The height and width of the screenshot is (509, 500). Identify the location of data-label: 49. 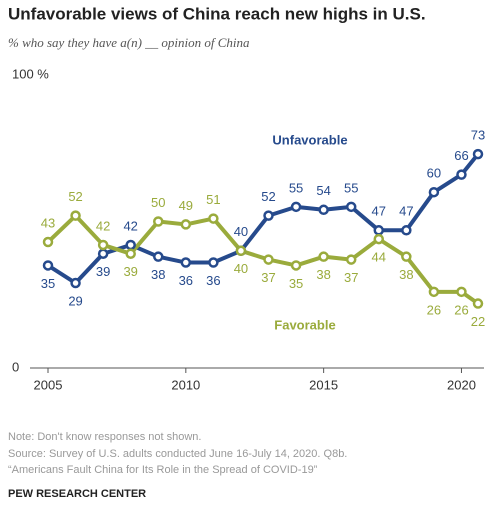
(186, 205).